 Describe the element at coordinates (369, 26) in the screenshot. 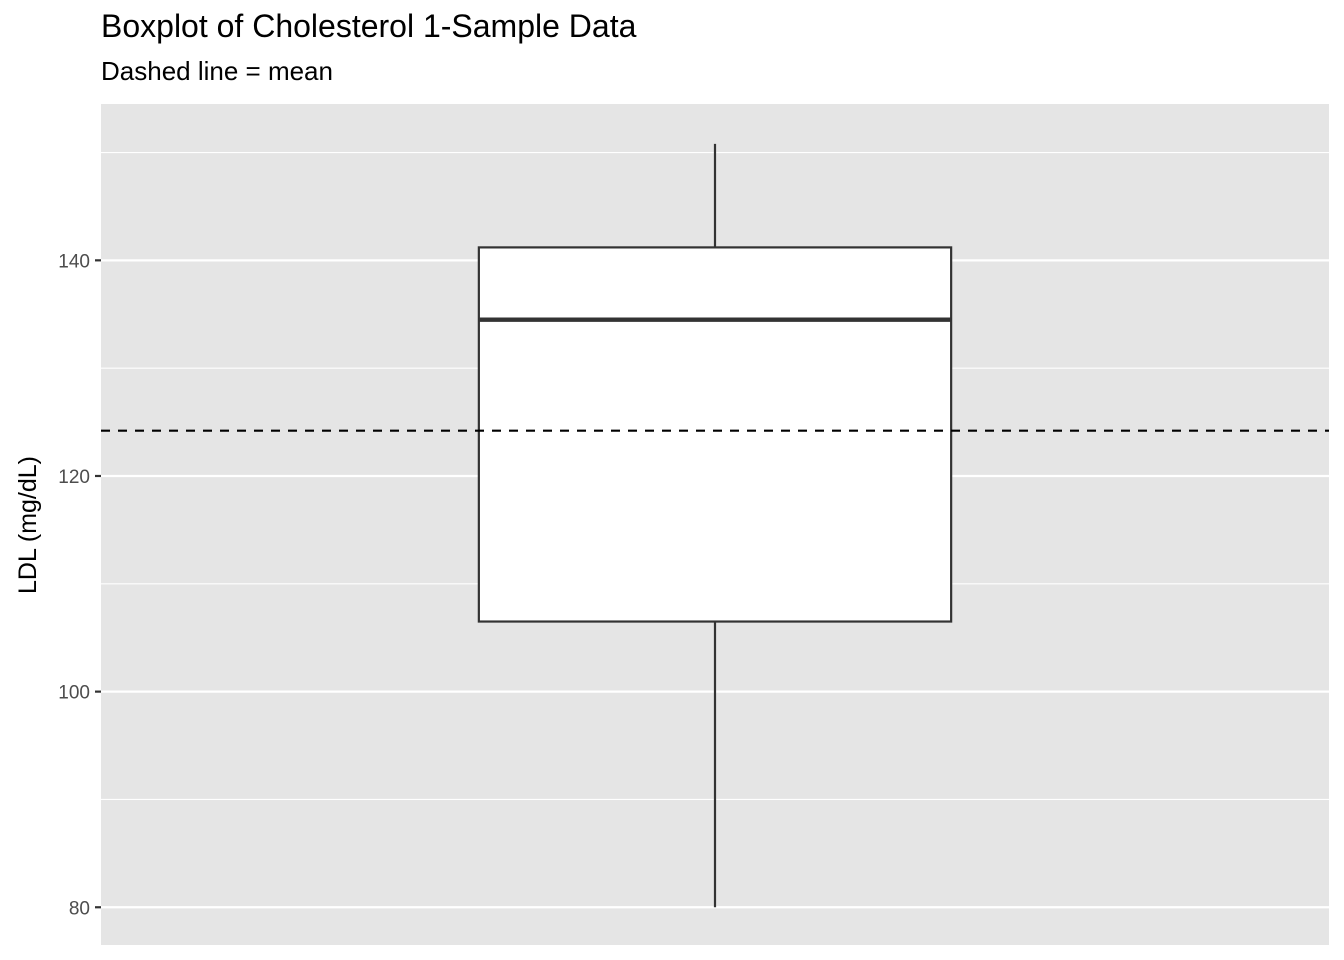

I see `chart-title: Boxplot of Cholesterol 1-Sample Data` at that location.